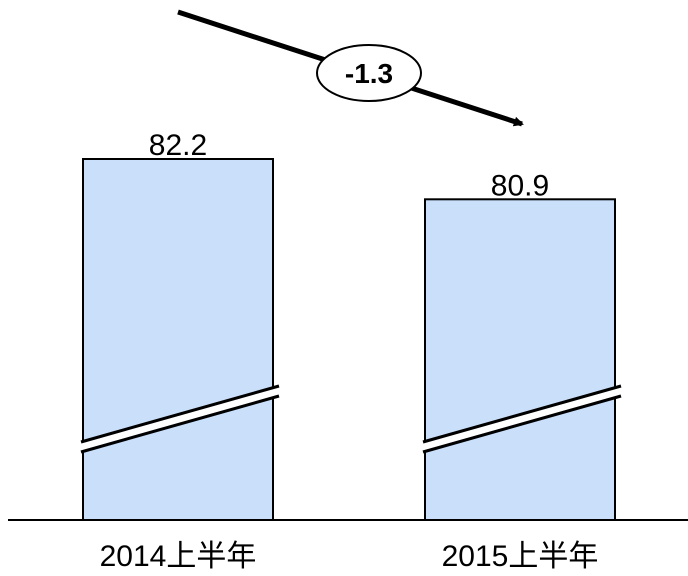 The width and height of the screenshot is (688, 576). What do you see at coordinates (520, 185) in the screenshot?
I see `value-label: 80.9` at bounding box center [520, 185].